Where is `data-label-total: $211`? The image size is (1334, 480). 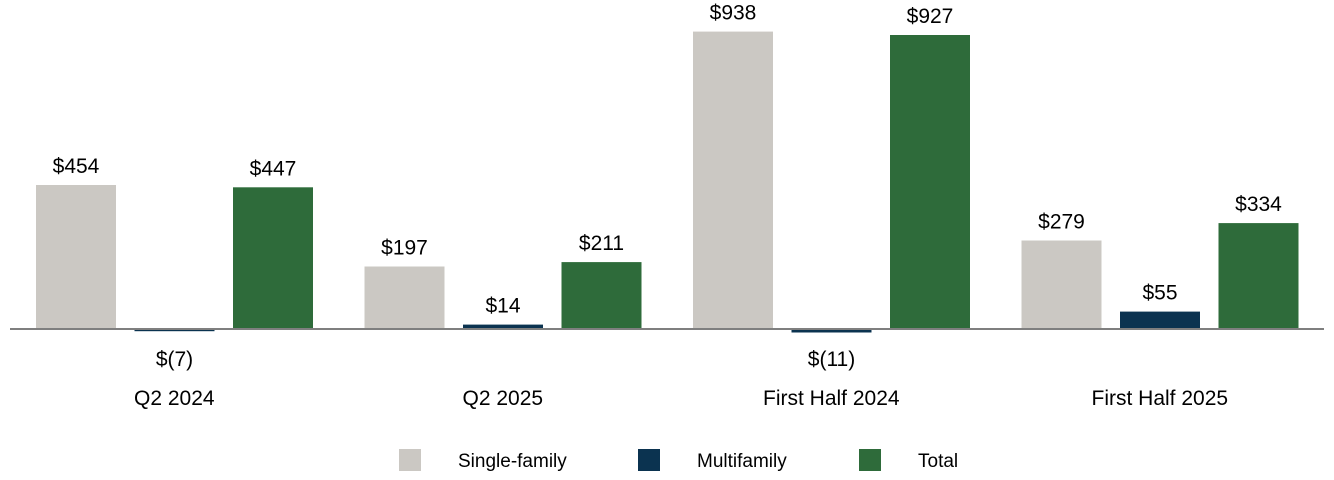
data-label-total: $211 is located at coordinates (601, 243).